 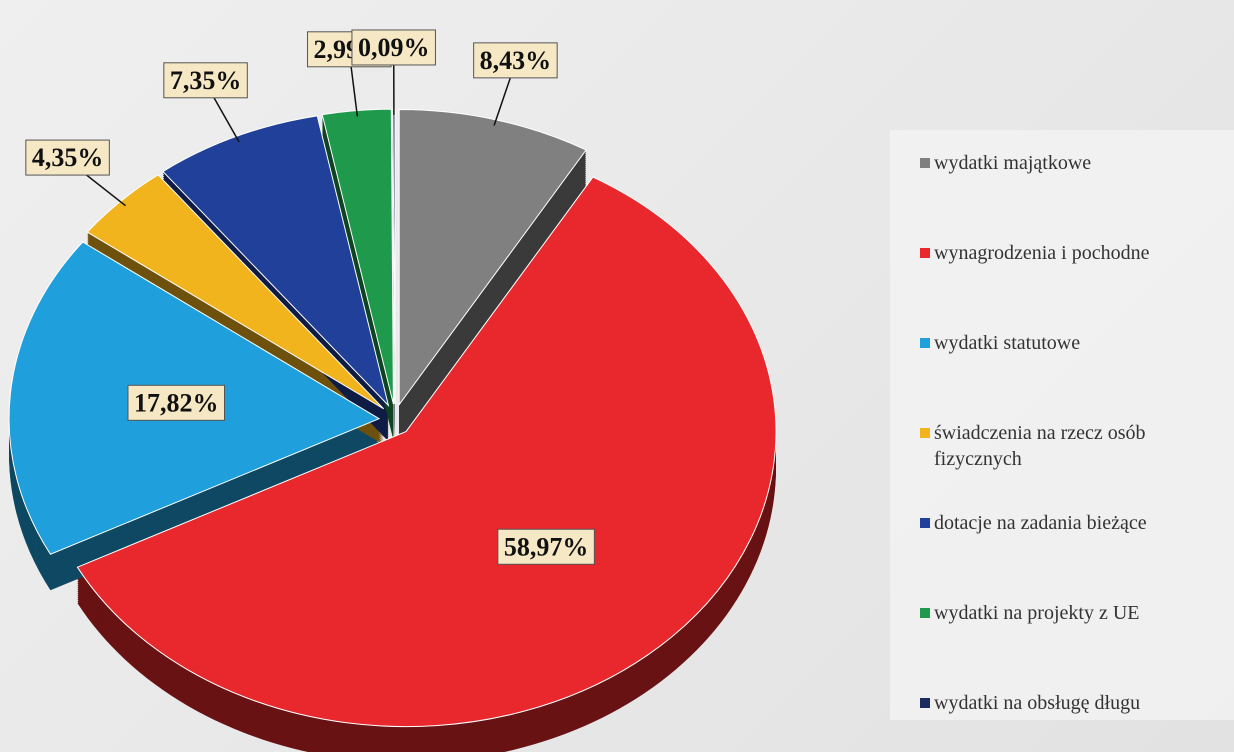 What do you see at coordinates (1040, 523) in the screenshot?
I see `legend-label: dotacje na zadania bieżące` at bounding box center [1040, 523].